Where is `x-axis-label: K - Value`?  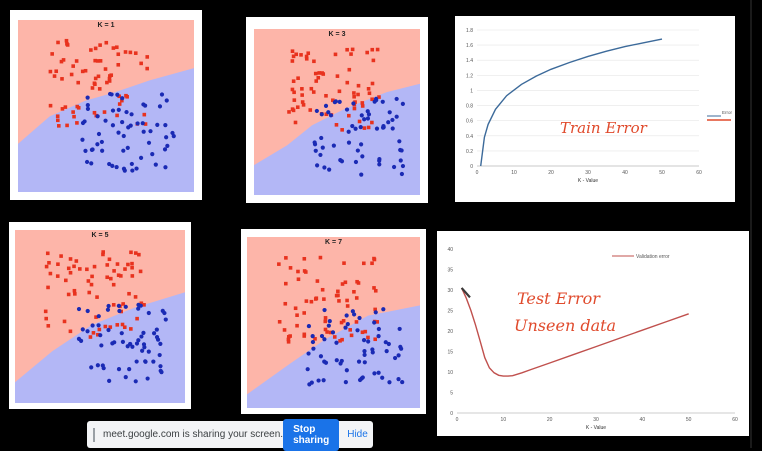 x-axis-label: K - Value is located at coordinates (596, 428).